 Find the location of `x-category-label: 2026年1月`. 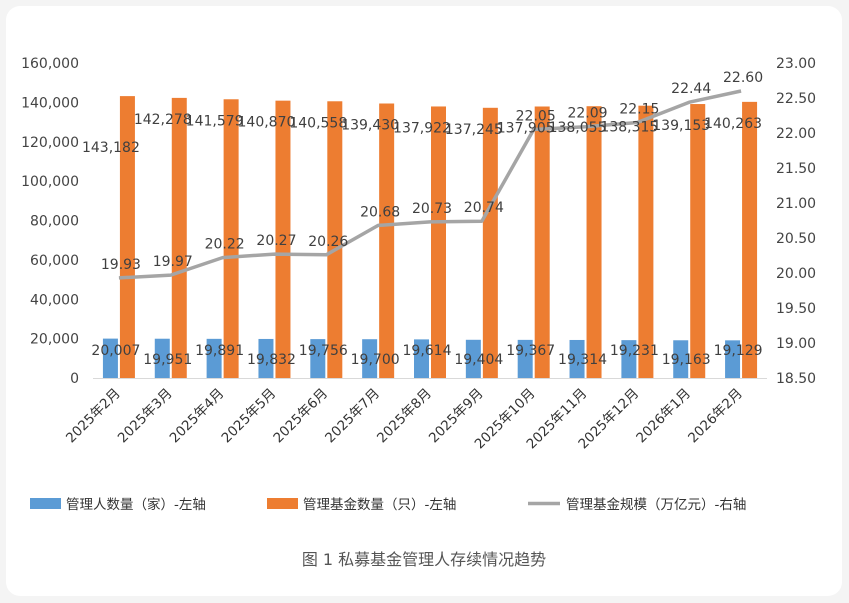

x-category-label: 2026年1月 is located at coordinates (663, 416).